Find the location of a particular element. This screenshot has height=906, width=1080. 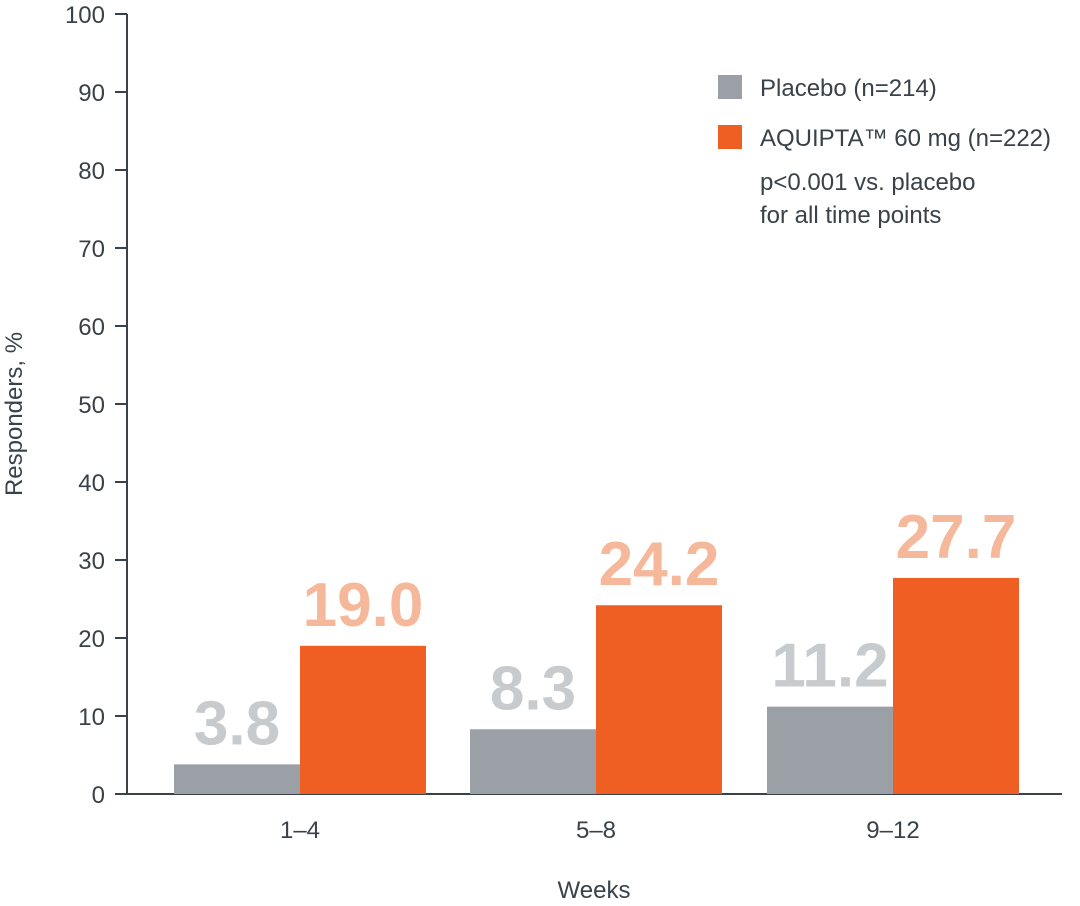

y-tick-label: 20 is located at coordinates (91, 639).